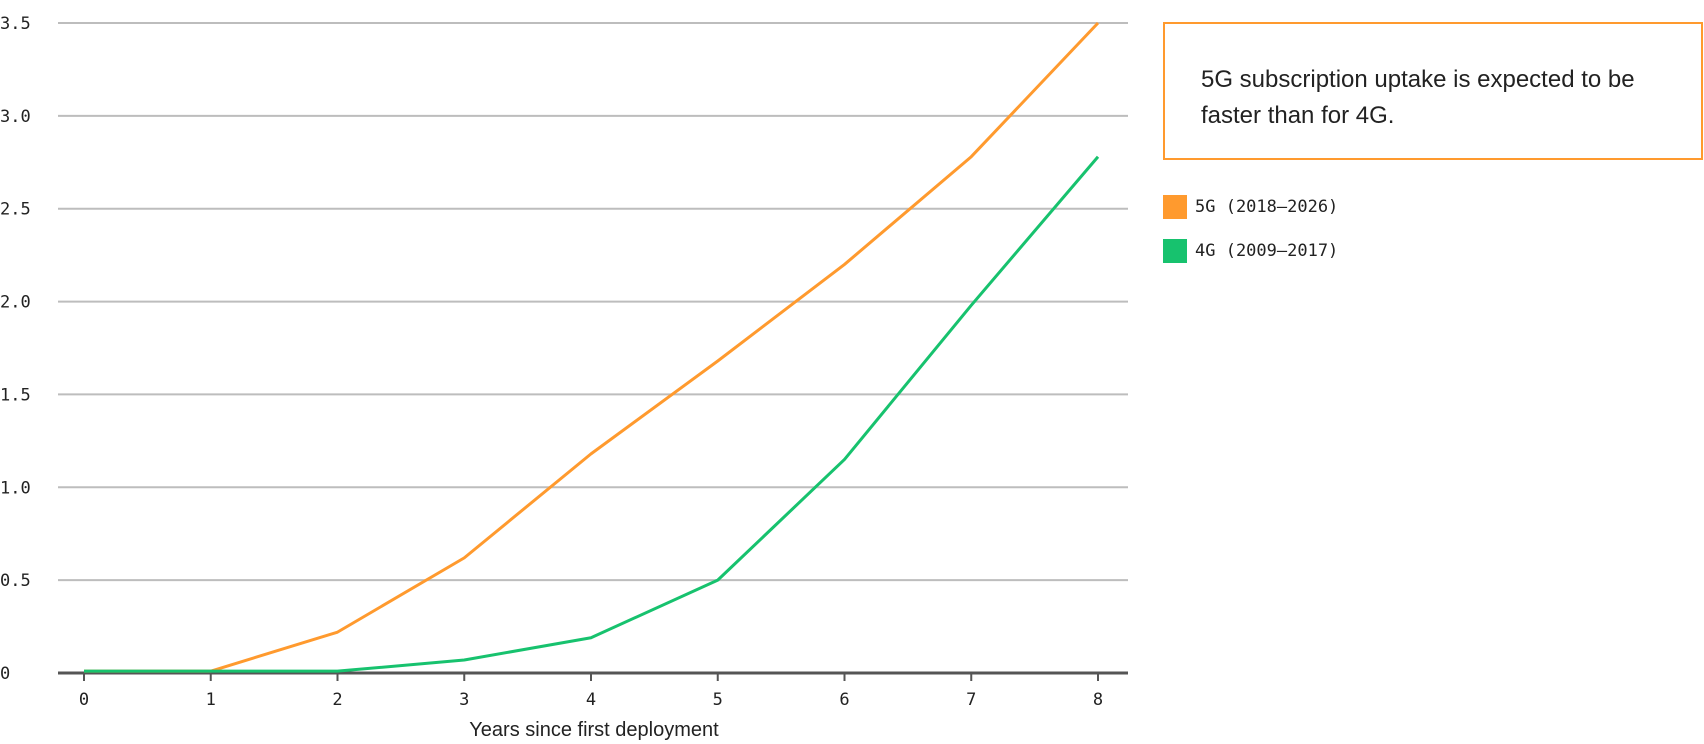 Image resolution: width=1704 pixels, height=744 pixels. Describe the element at coordinates (211, 700) in the screenshot. I see `x-tick-label: 1` at that location.